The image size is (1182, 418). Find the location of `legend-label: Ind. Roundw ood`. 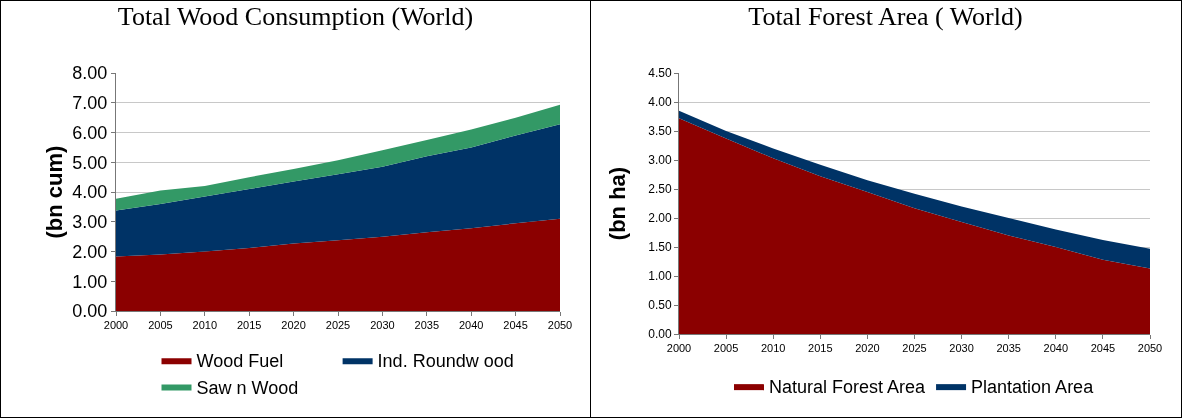

legend-label: Ind. Roundw ood is located at coordinates (445, 361).